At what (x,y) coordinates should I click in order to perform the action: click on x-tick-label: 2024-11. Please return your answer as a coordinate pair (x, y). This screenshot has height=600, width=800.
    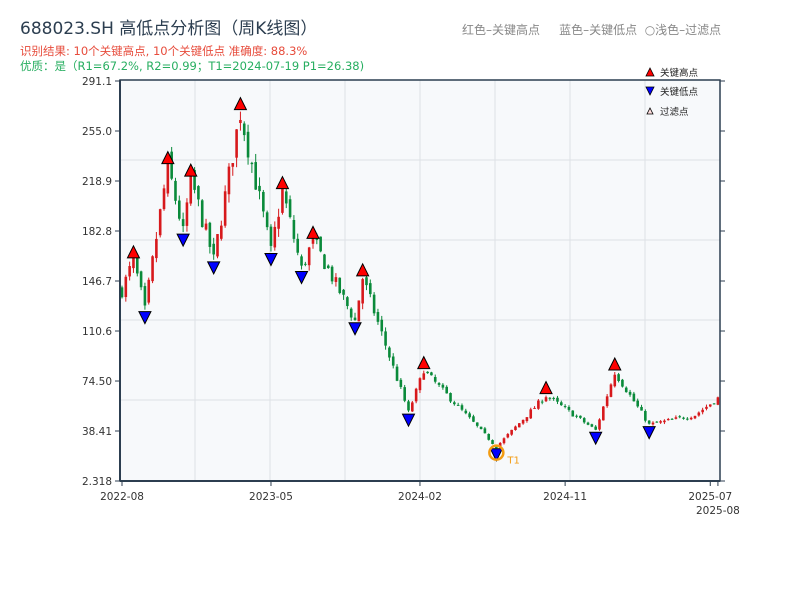
    Looking at the image, I should click on (565, 497).